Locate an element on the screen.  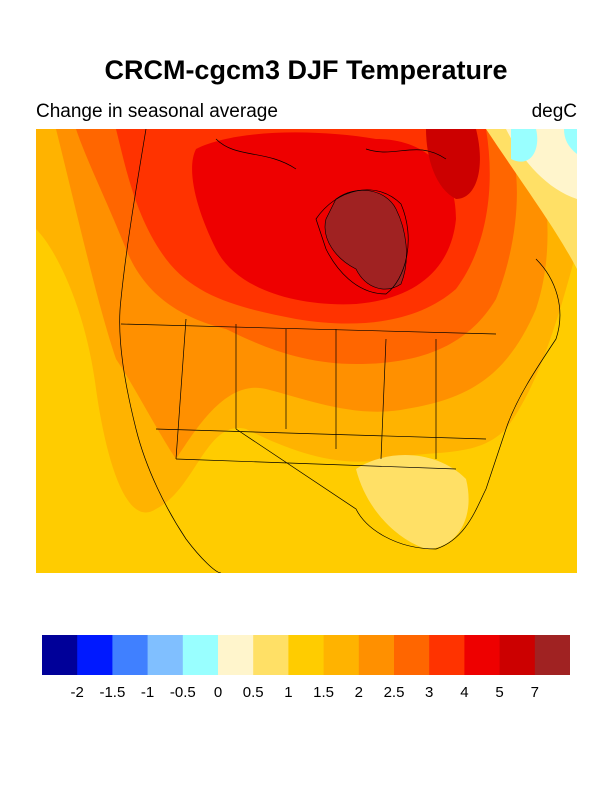
colorbar-tick-label: 5 is located at coordinates (499, 692).